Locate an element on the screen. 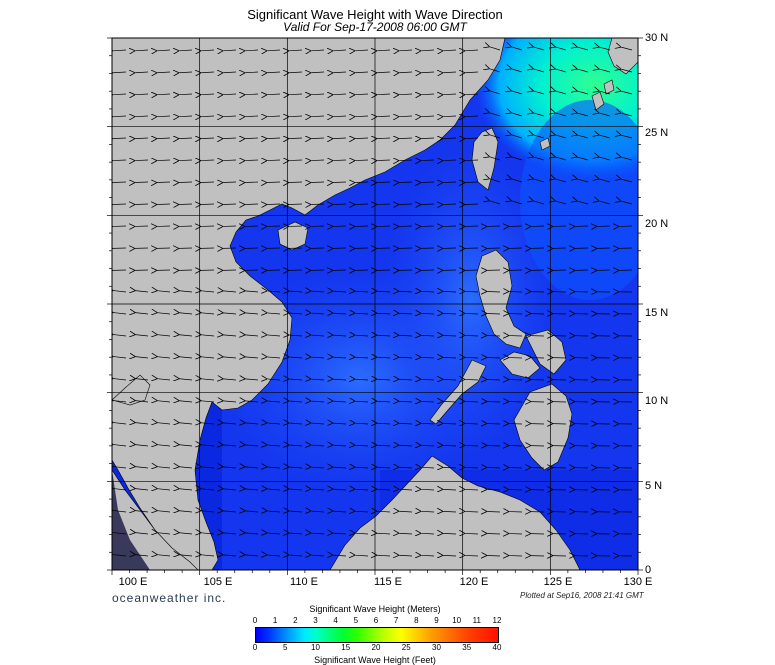 Image resolution: width=775 pixels, height=665 pixels. colorbar-tick-feet: 5 is located at coordinates (285, 647).